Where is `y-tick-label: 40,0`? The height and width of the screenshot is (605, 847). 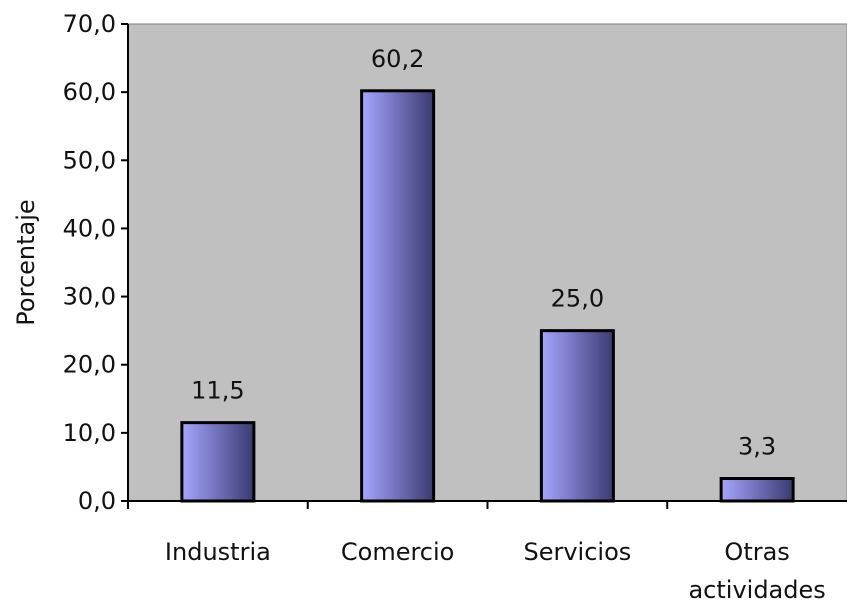 y-tick-label: 40,0 is located at coordinates (89, 228).